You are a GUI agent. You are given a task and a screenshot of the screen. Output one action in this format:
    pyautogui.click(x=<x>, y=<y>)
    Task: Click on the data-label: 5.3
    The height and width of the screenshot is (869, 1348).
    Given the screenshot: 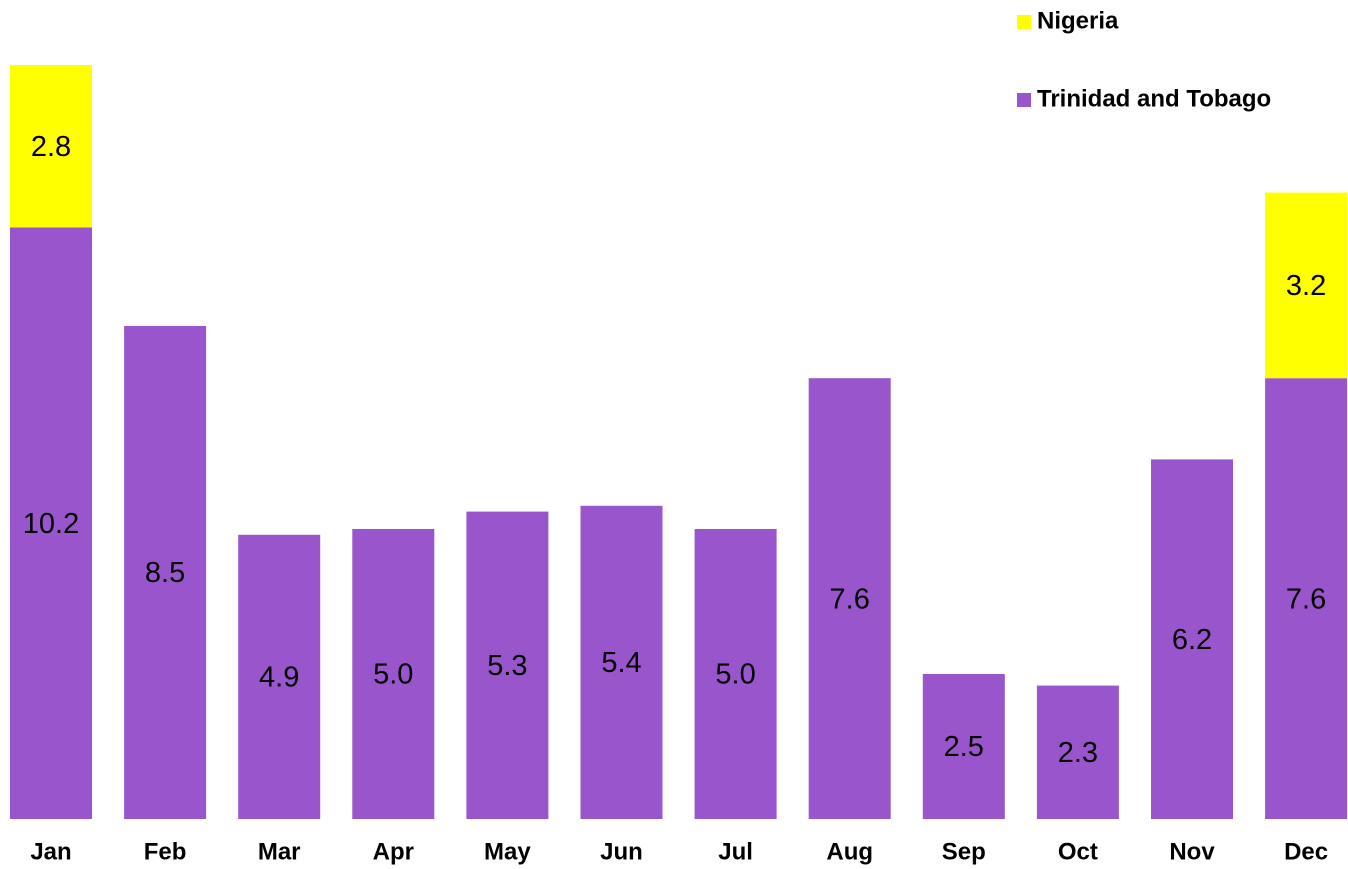 What is the action you would take?
    pyautogui.click(x=507, y=666)
    